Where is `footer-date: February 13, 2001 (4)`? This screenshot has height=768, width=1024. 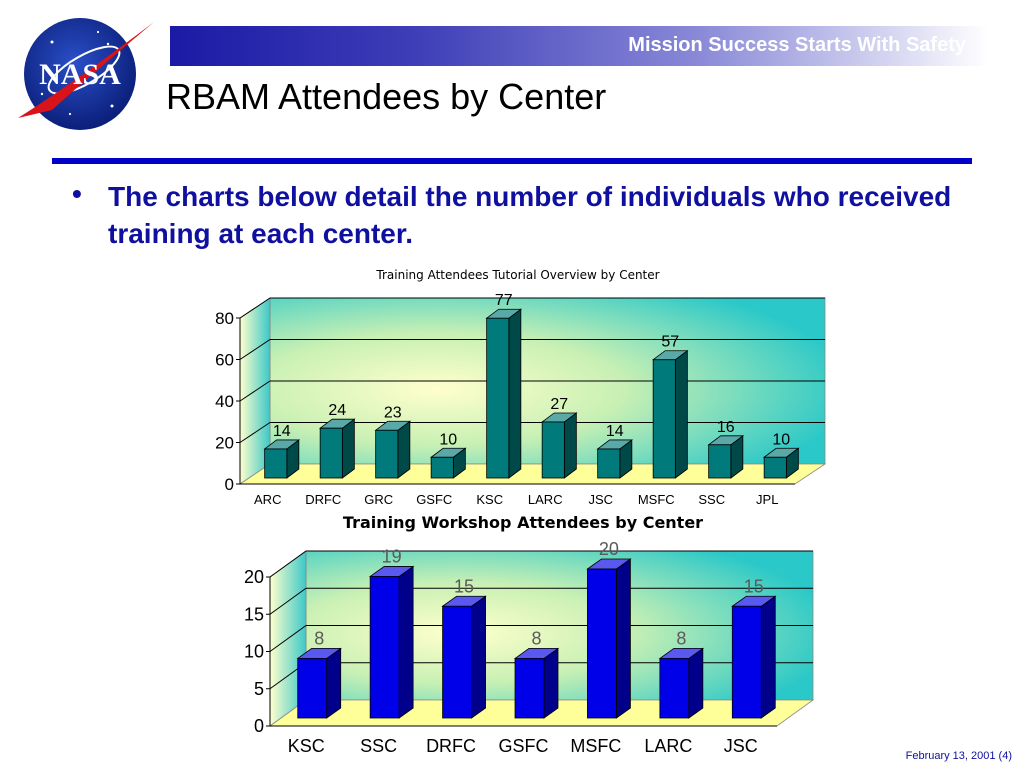
footer-date: February 13, 2001 (4) is located at coordinates (958, 756).